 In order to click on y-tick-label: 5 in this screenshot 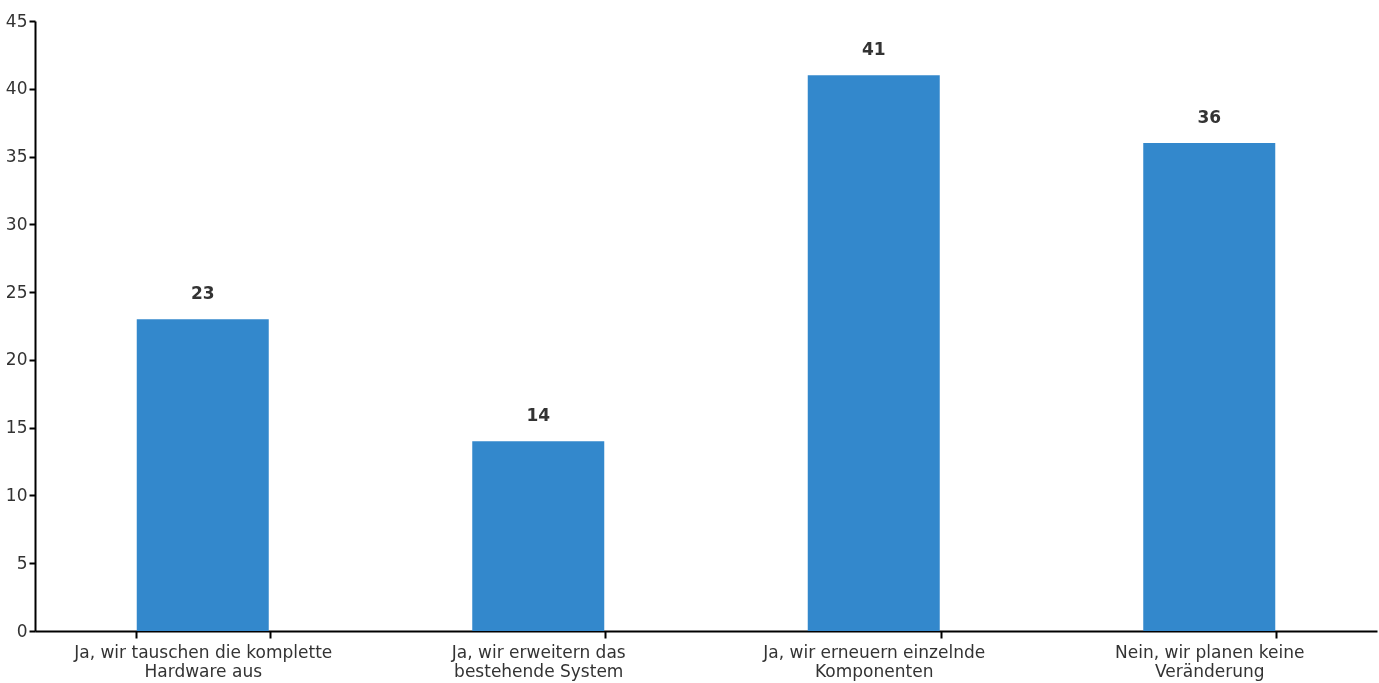, I will do `click(22, 562)`.